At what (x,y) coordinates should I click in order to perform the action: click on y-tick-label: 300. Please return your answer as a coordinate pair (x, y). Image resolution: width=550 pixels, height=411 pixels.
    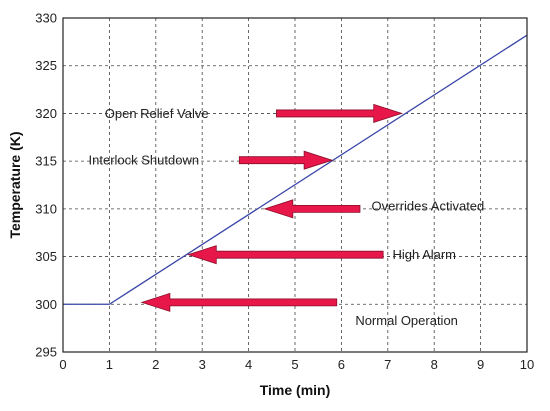
    Looking at the image, I should click on (46, 304).